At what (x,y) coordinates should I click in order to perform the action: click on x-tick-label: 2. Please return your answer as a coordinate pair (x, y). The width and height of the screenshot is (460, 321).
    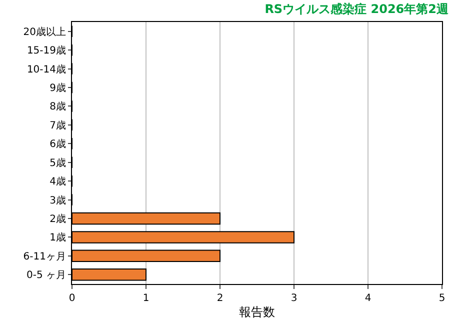
    Looking at the image, I should click on (220, 298).